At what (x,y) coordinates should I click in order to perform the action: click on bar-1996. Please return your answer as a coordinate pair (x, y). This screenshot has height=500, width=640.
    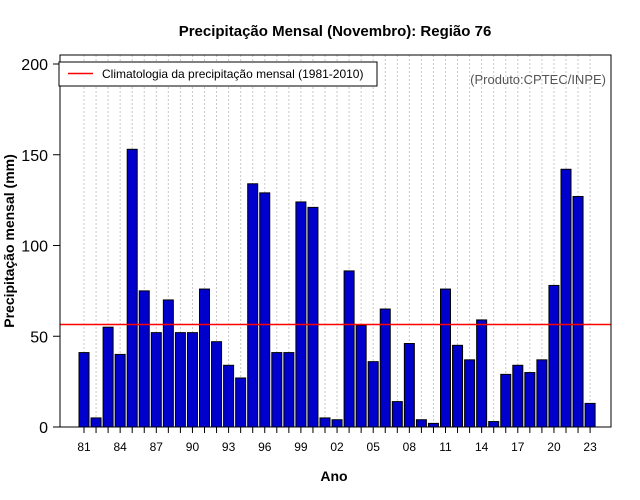
    Looking at the image, I should click on (265, 310).